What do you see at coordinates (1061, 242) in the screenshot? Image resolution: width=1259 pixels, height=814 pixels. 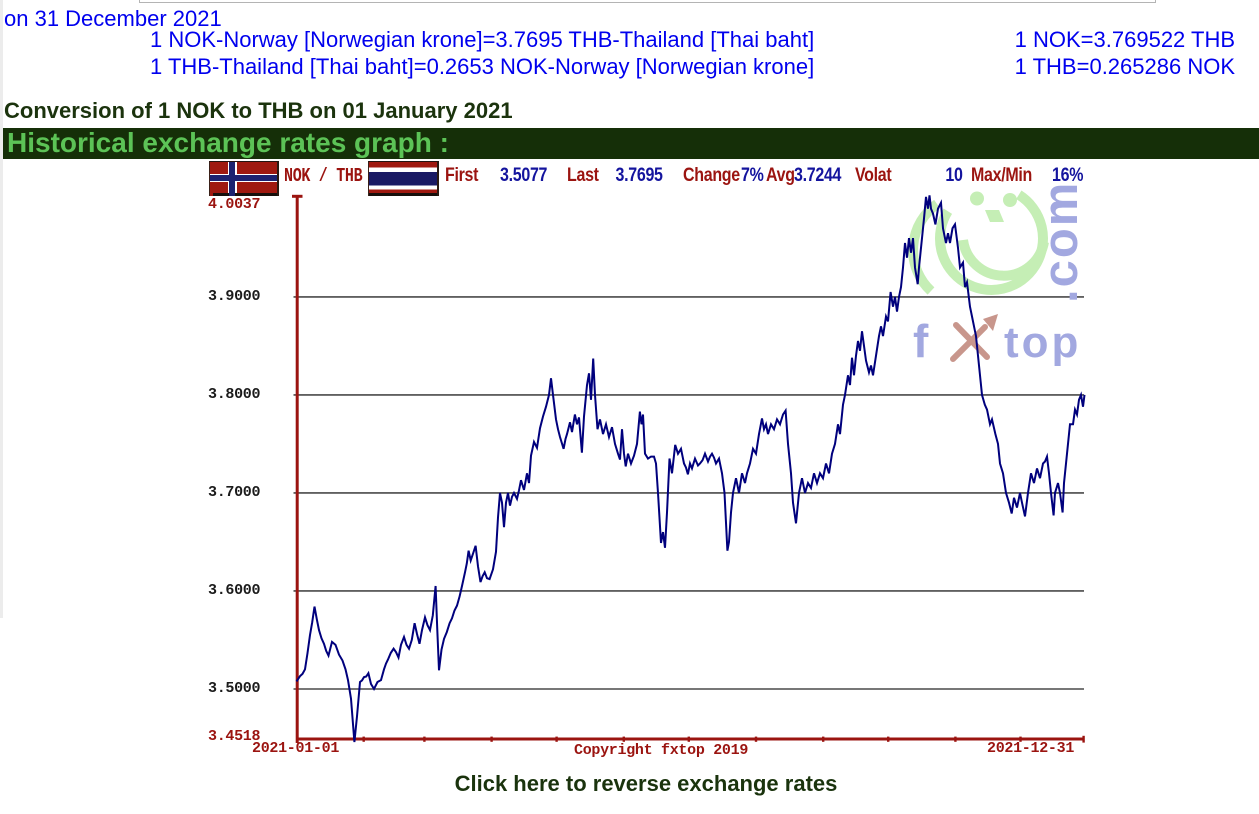 I see `svg-text: .com` at bounding box center [1061, 242].